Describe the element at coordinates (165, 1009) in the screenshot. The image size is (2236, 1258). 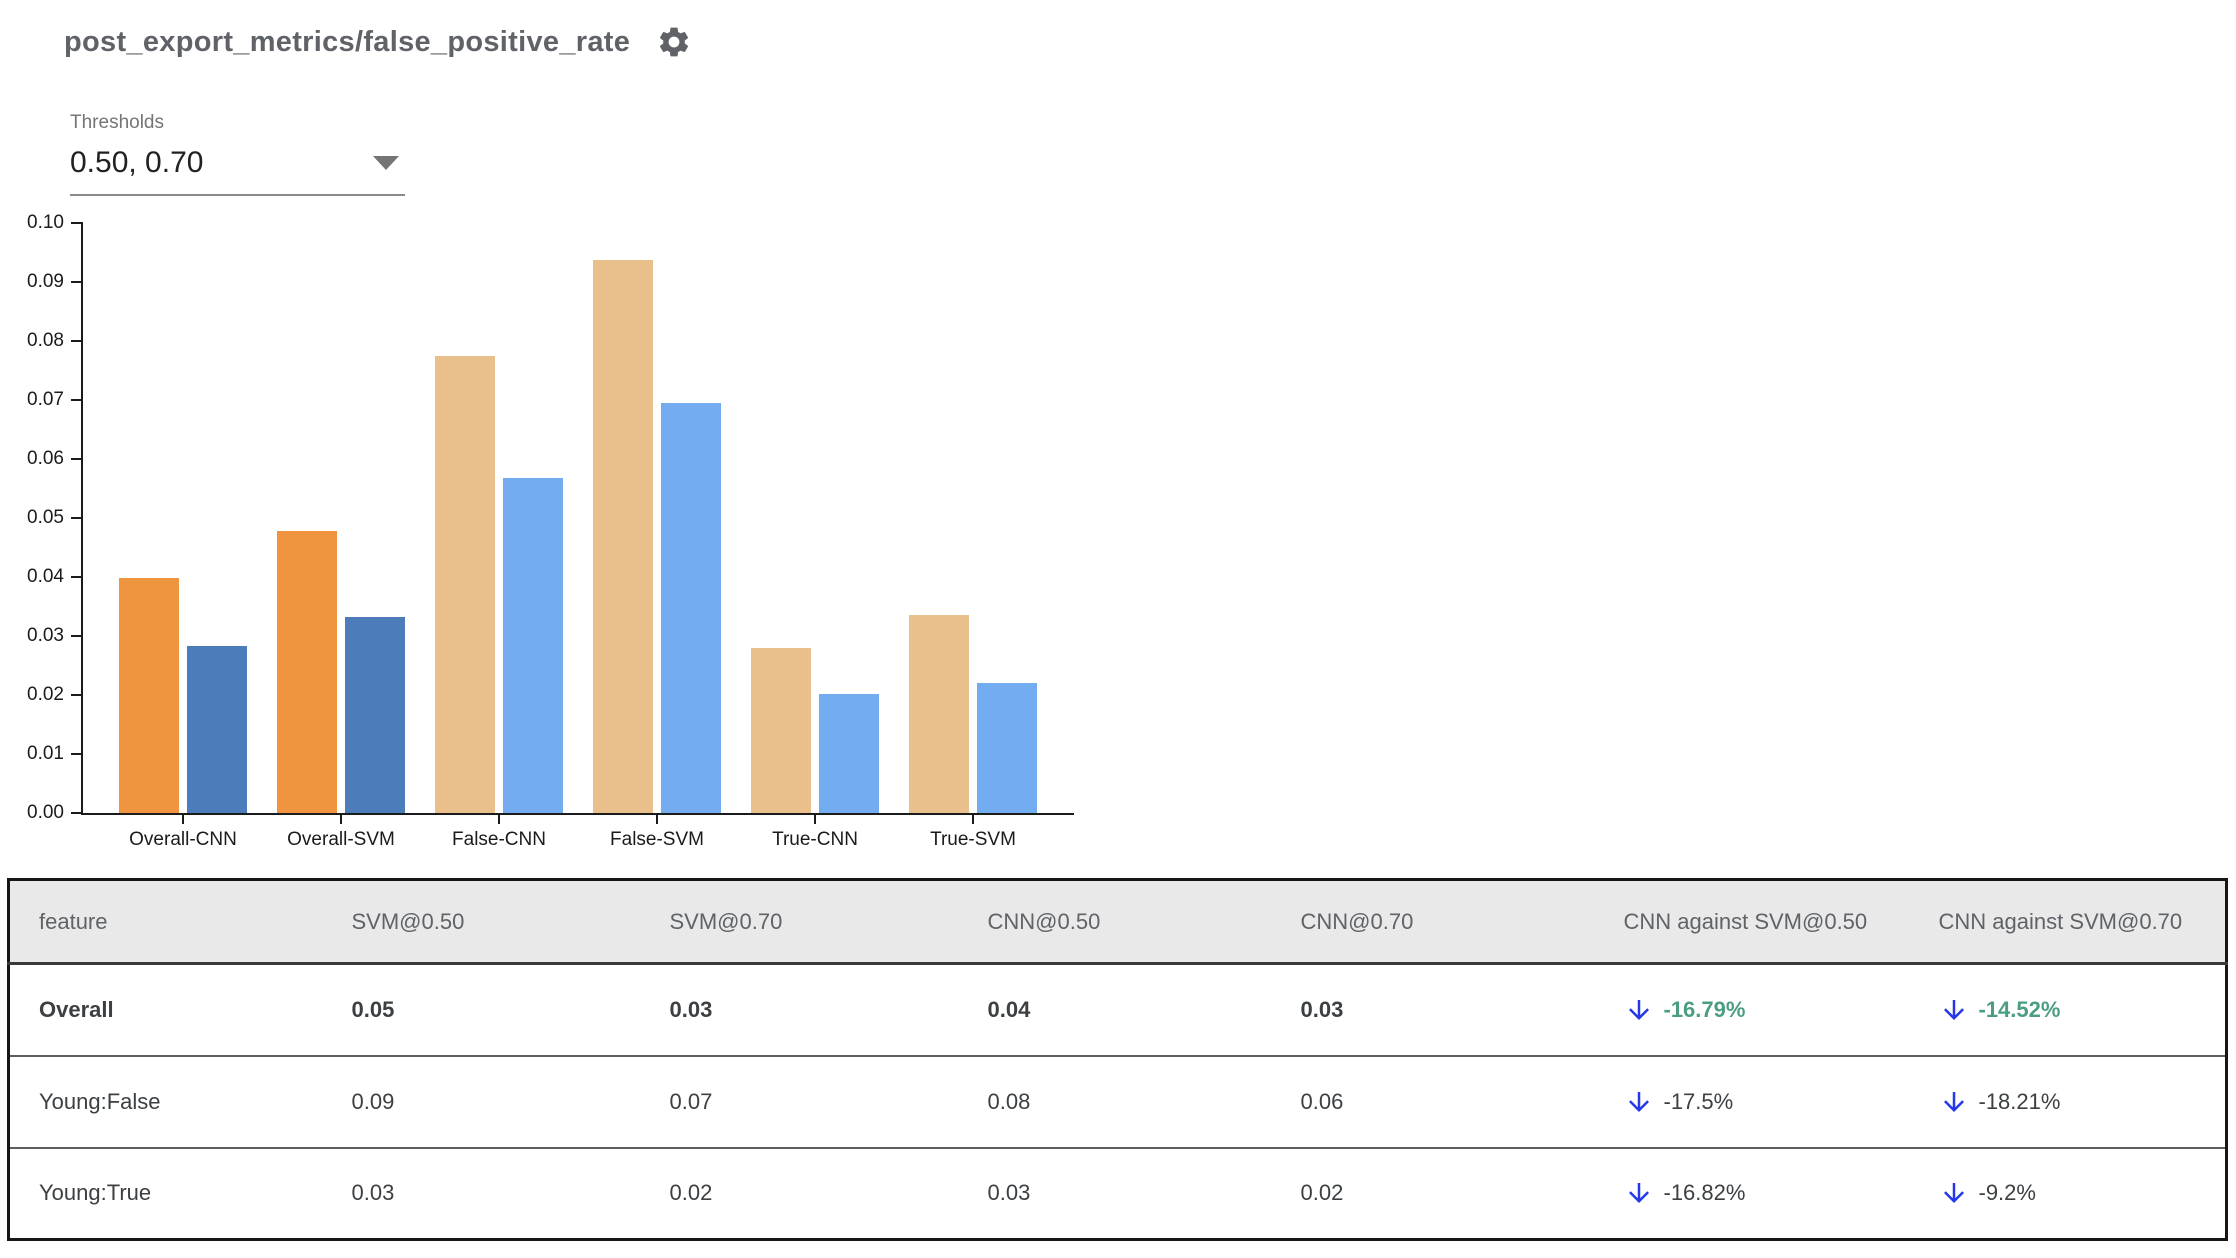
I see `feature-cell: Overall` at that location.